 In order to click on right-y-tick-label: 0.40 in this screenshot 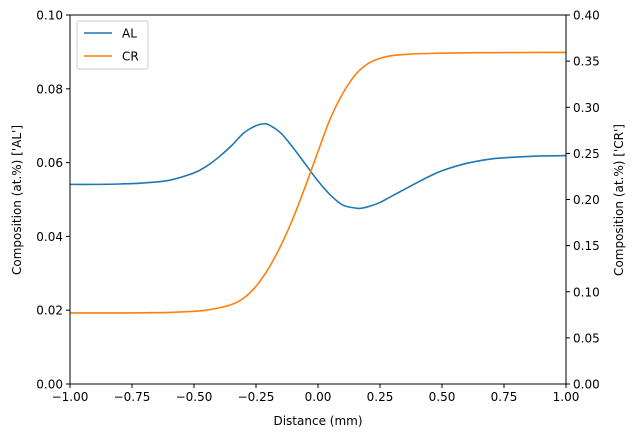, I will do `click(586, 16)`.